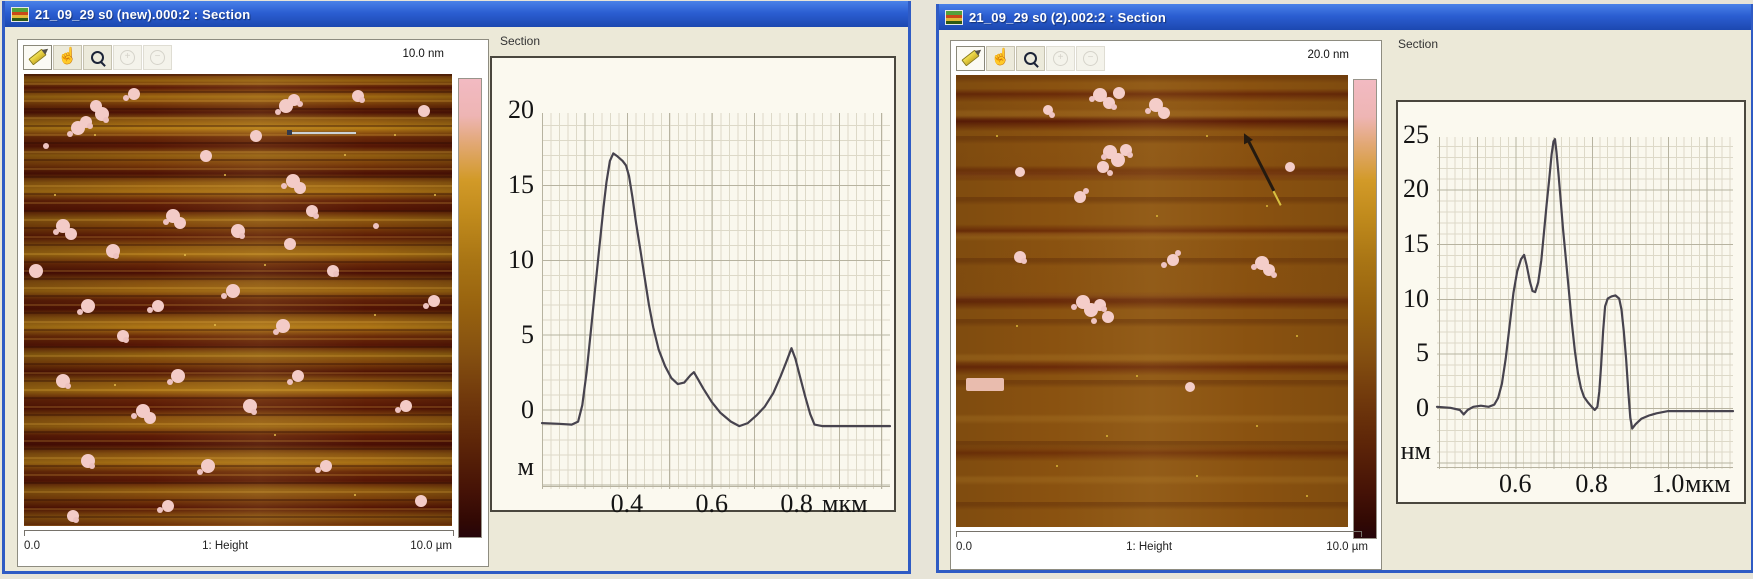 The width and height of the screenshot is (1753, 579). I want to click on window-title: 21_09_29 s0 (2).002:2 : Section, so click(1067, 17).